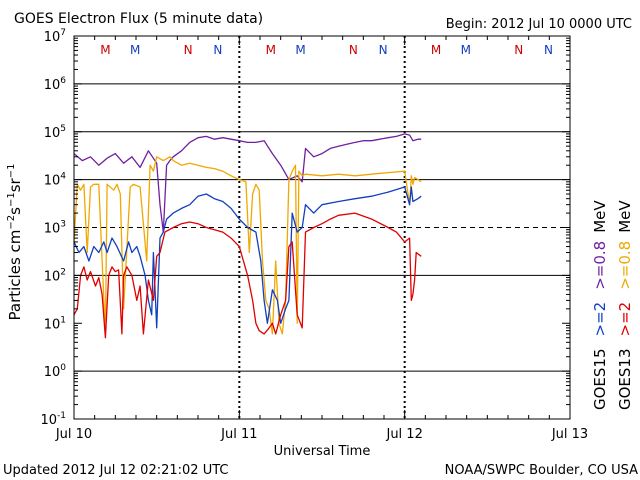  I want to click on x-tick-label: Jul 12, so click(403, 434).